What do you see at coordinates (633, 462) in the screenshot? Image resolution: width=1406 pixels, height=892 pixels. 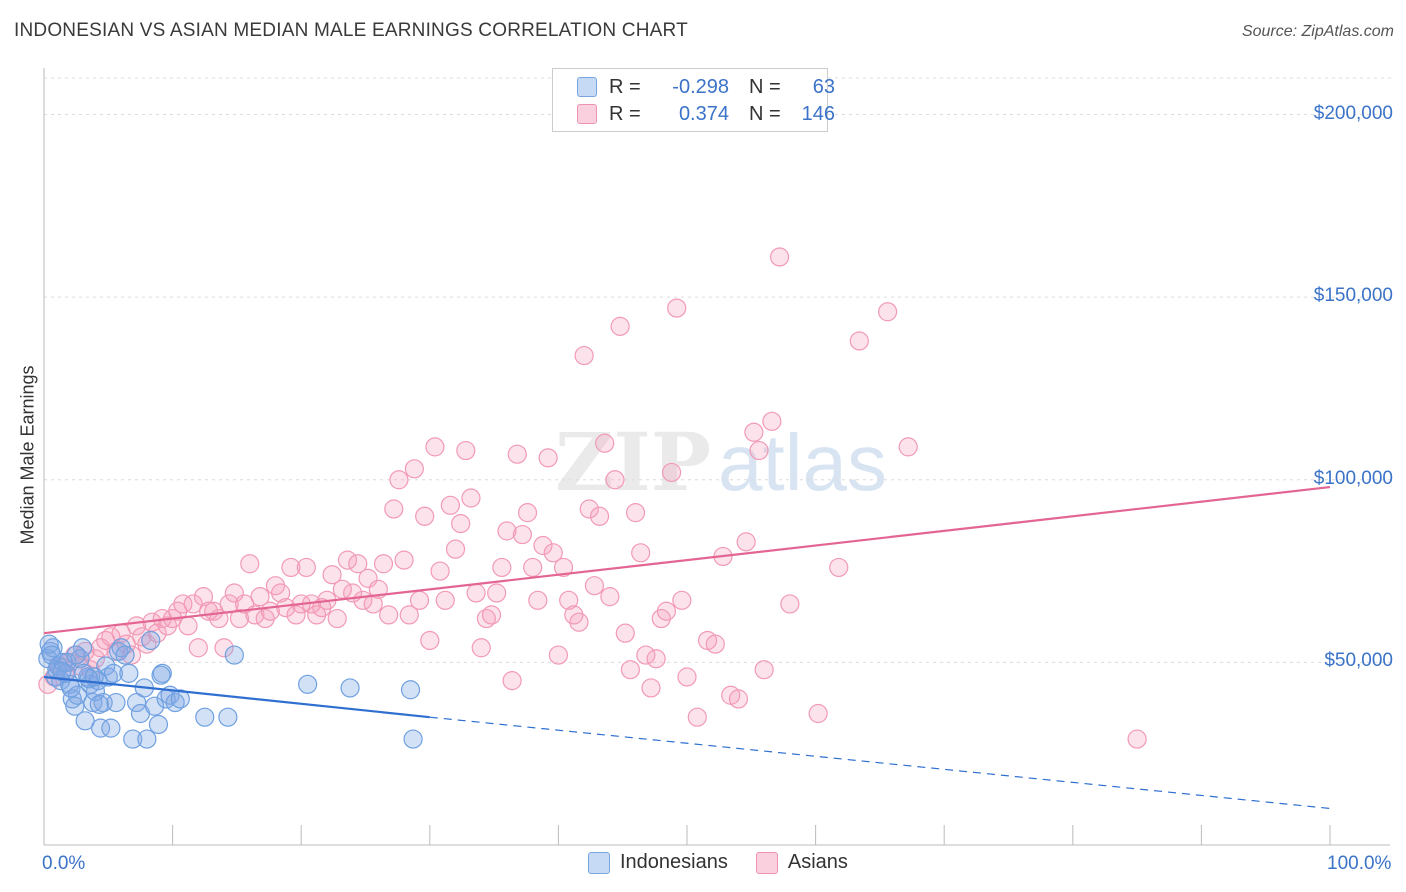 I see `watermark-zip: ZIP` at bounding box center [633, 462].